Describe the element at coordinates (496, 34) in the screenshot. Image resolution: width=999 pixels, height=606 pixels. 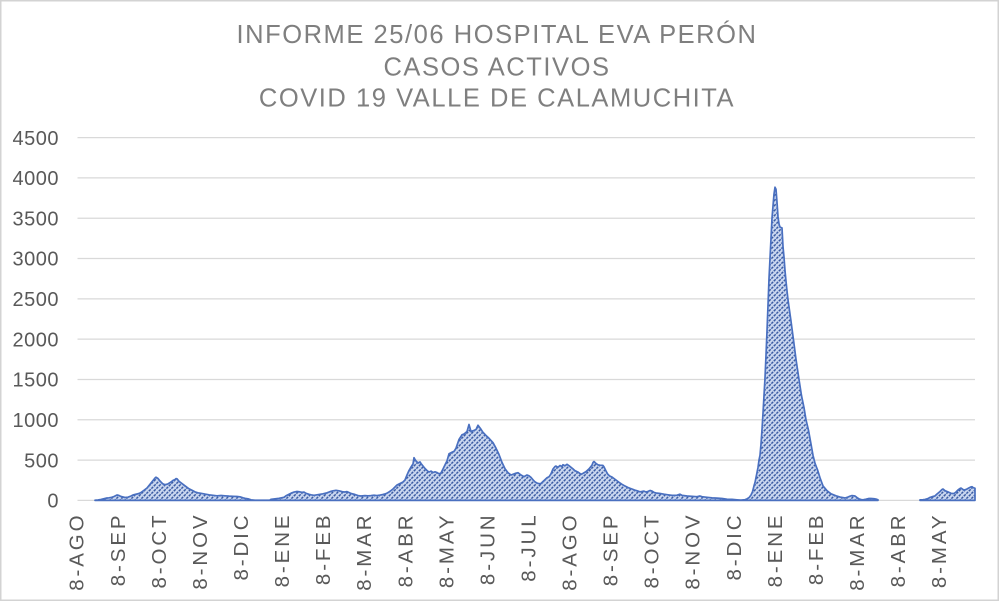
I see `svg-text:INFORME 25/06 HOSPITAL EVA PER: INFORME 25/06 HOSPITAL EVA PERÓN` at that location.